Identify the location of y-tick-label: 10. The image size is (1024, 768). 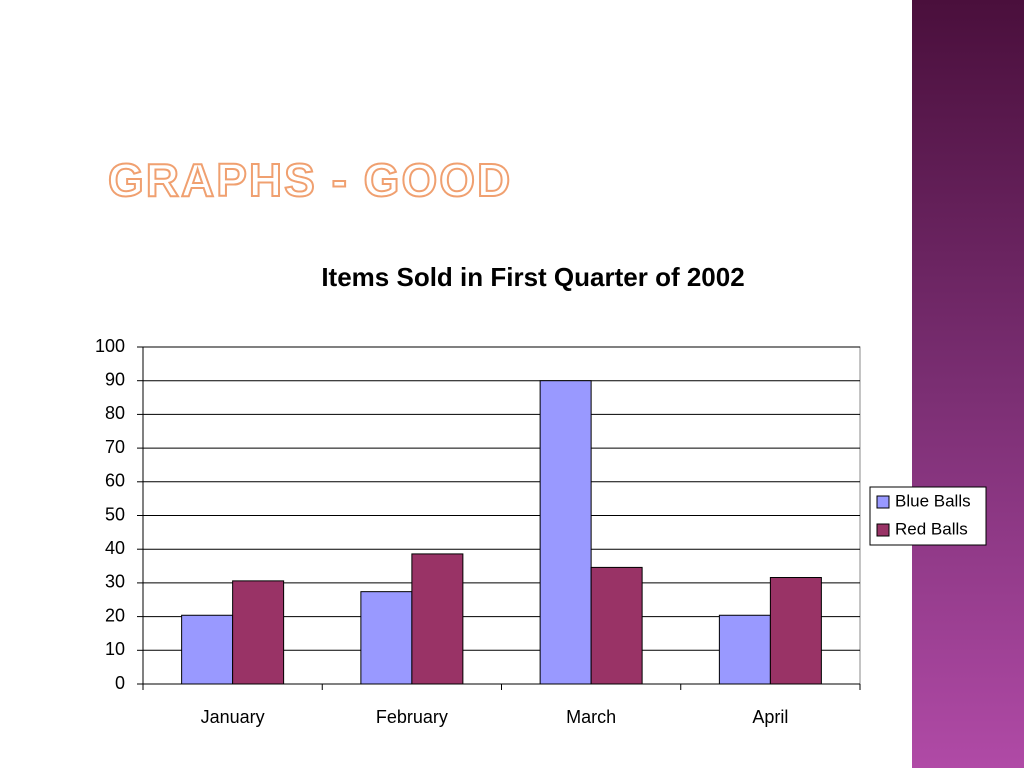
(115, 649).